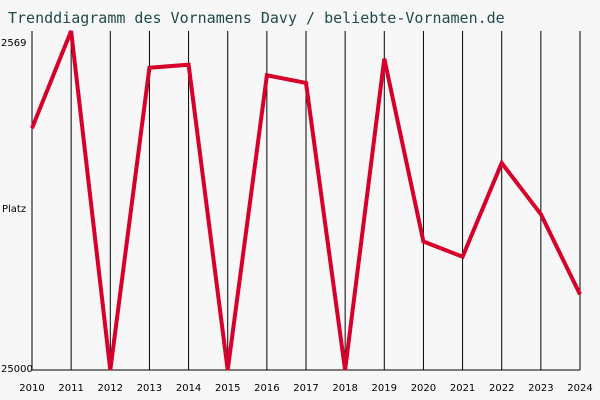 The width and height of the screenshot is (600, 400). I want to click on x-tick-2017: 2017, so click(305, 388).